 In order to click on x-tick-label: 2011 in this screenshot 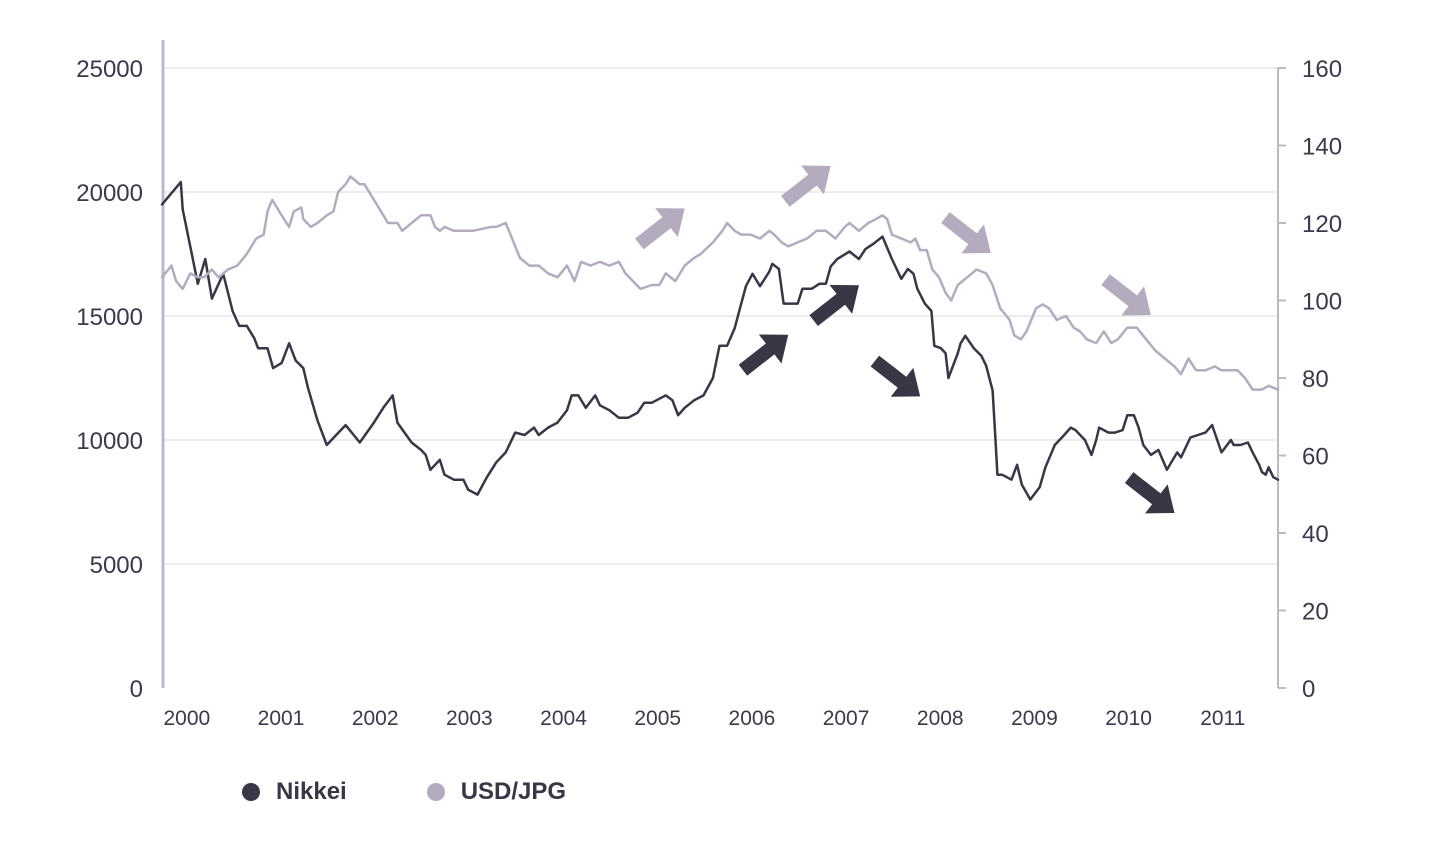, I will do `click(1222, 718)`.